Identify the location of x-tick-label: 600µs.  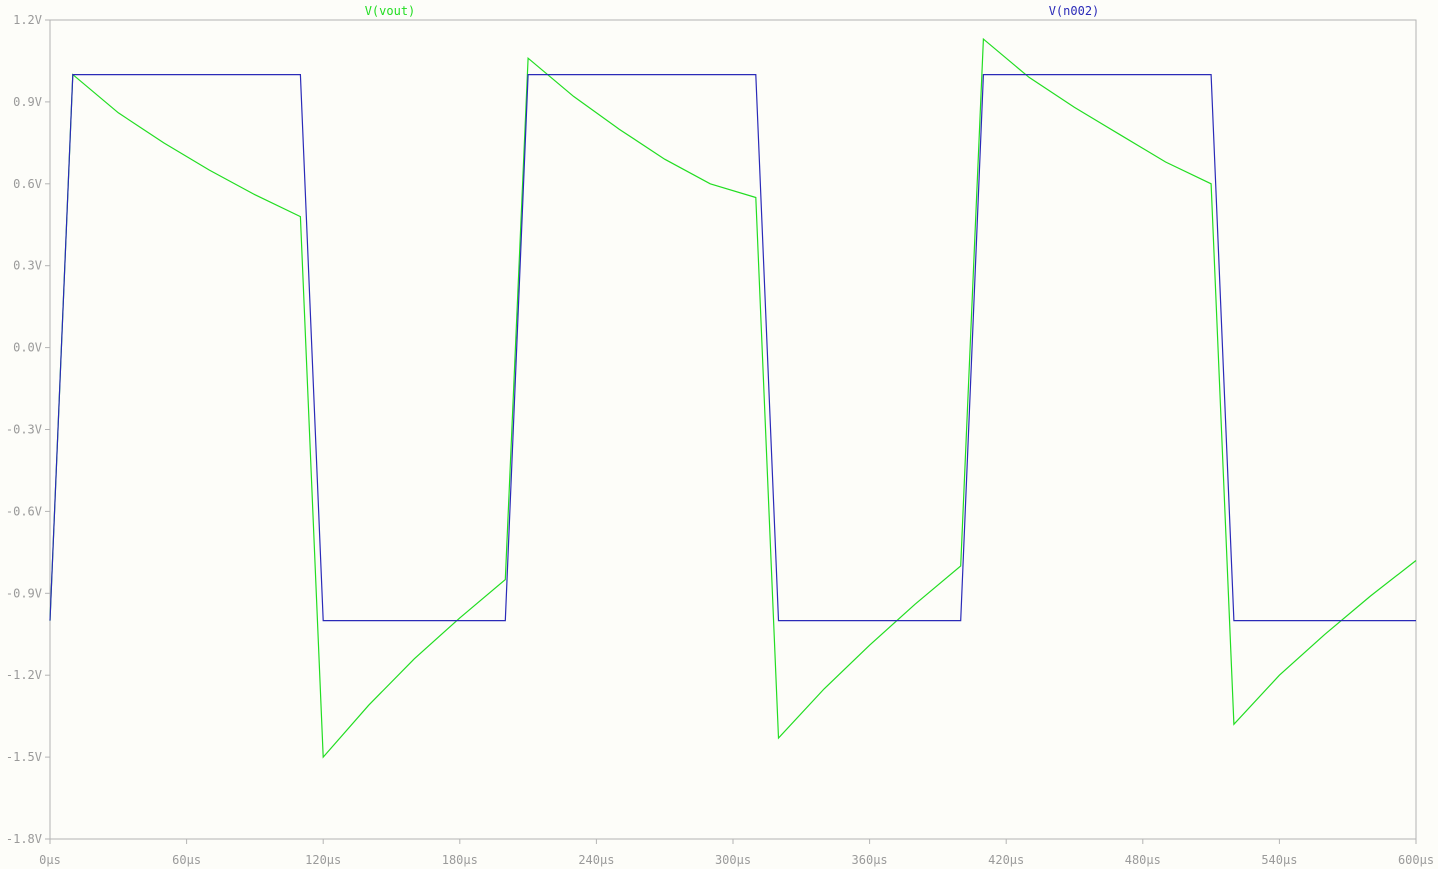
(1416, 860).